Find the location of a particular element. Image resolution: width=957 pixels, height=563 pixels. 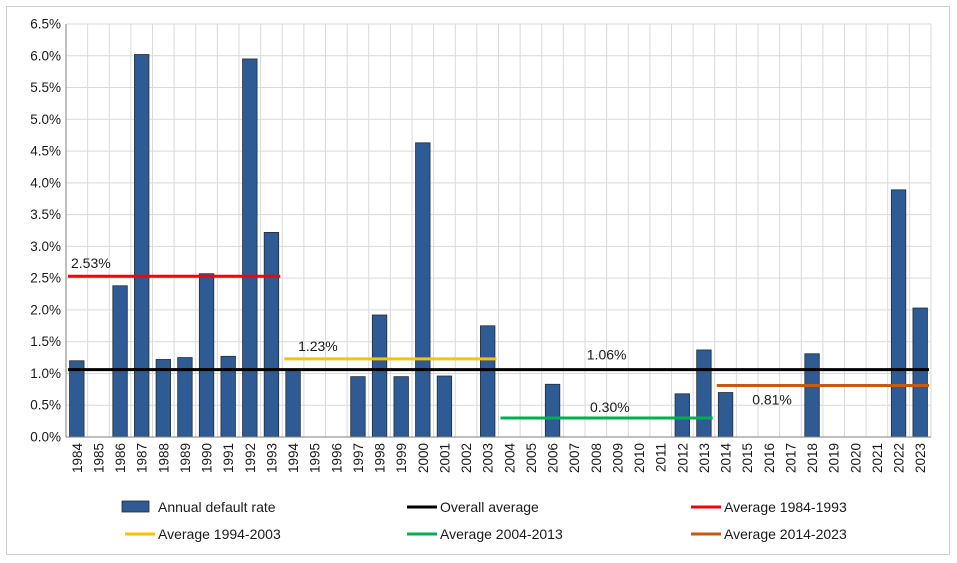

average-label-1: 2.53% is located at coordinates (91, 263).